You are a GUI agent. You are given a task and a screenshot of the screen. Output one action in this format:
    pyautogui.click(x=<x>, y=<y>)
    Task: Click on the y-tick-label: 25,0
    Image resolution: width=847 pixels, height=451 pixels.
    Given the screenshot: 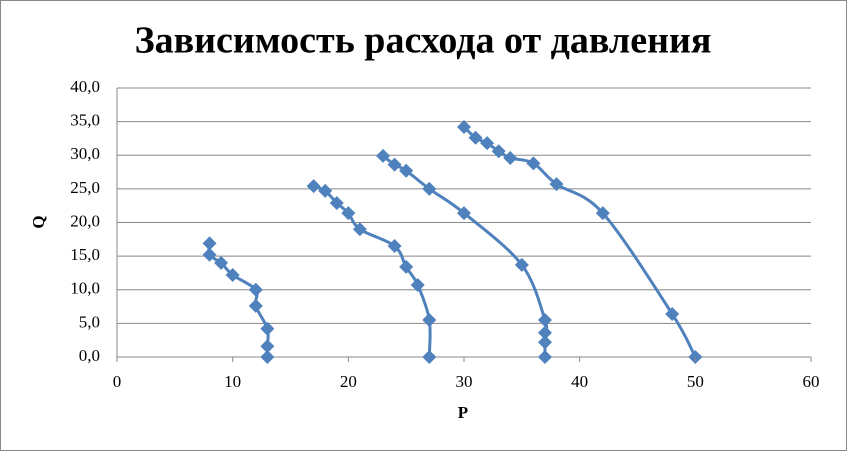 What is the action you would take?
    pyautogui.click(x=85, y=187)
    